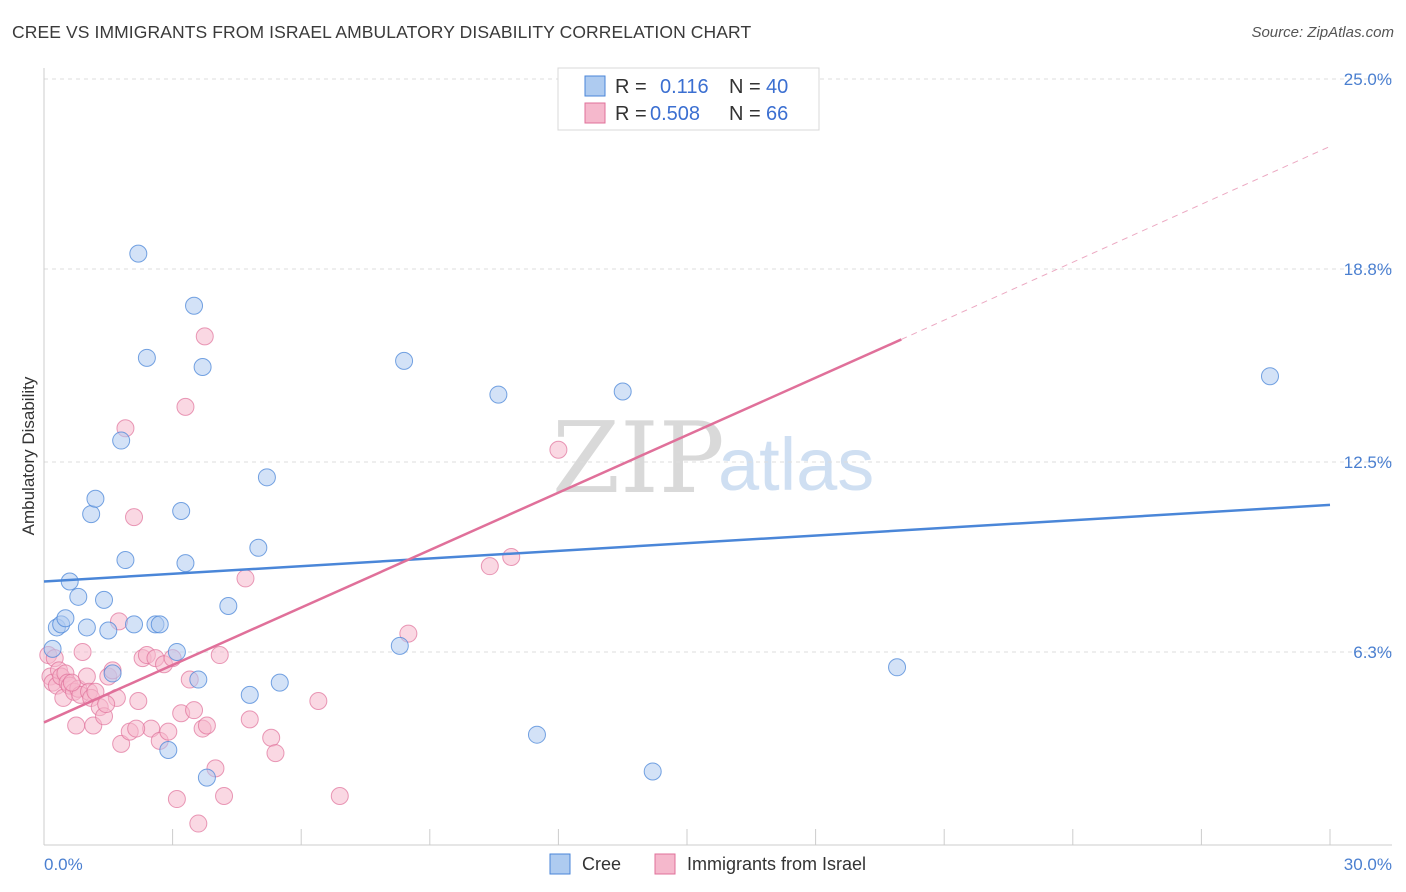 The height and width of the screenshot is (892, 1406). Describe the element at coordinates (796, 464) in the screenshot. I see `watermark-atlas: atlas` at that location.